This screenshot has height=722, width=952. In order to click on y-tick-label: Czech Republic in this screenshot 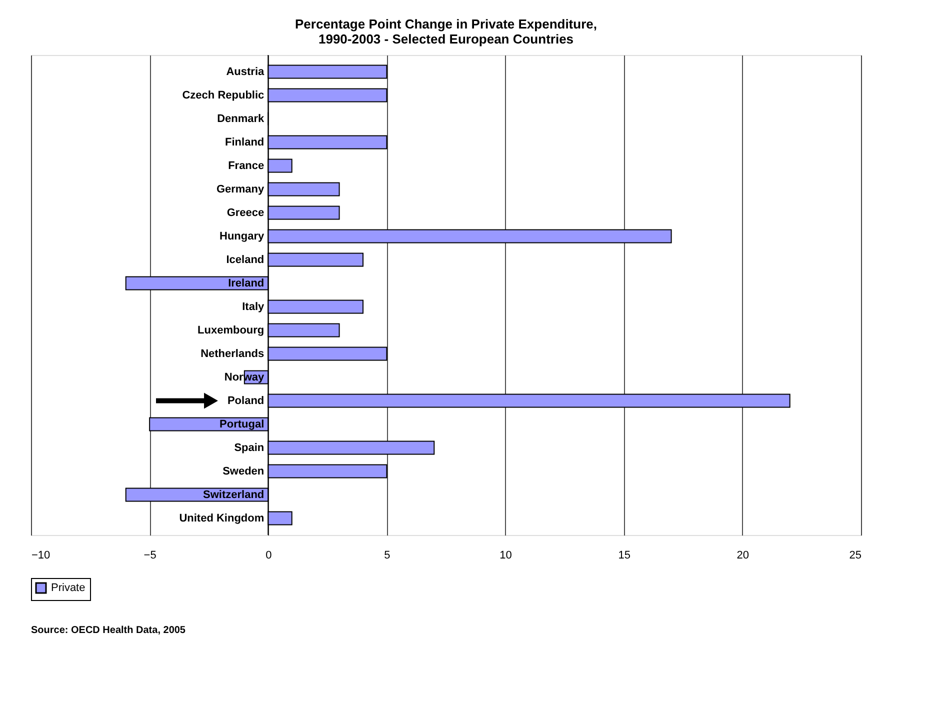, I will do `click(223, 95)`.